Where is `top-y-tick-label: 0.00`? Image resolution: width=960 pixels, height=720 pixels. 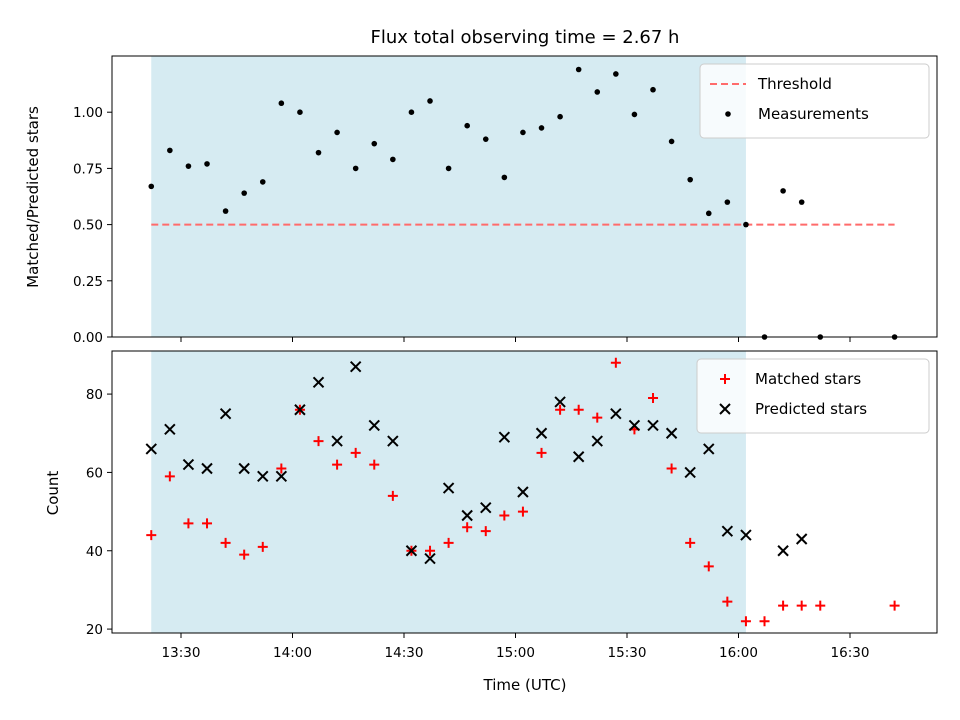 top-y-tick-label: 0.00 is located at coordinates (88, 338).